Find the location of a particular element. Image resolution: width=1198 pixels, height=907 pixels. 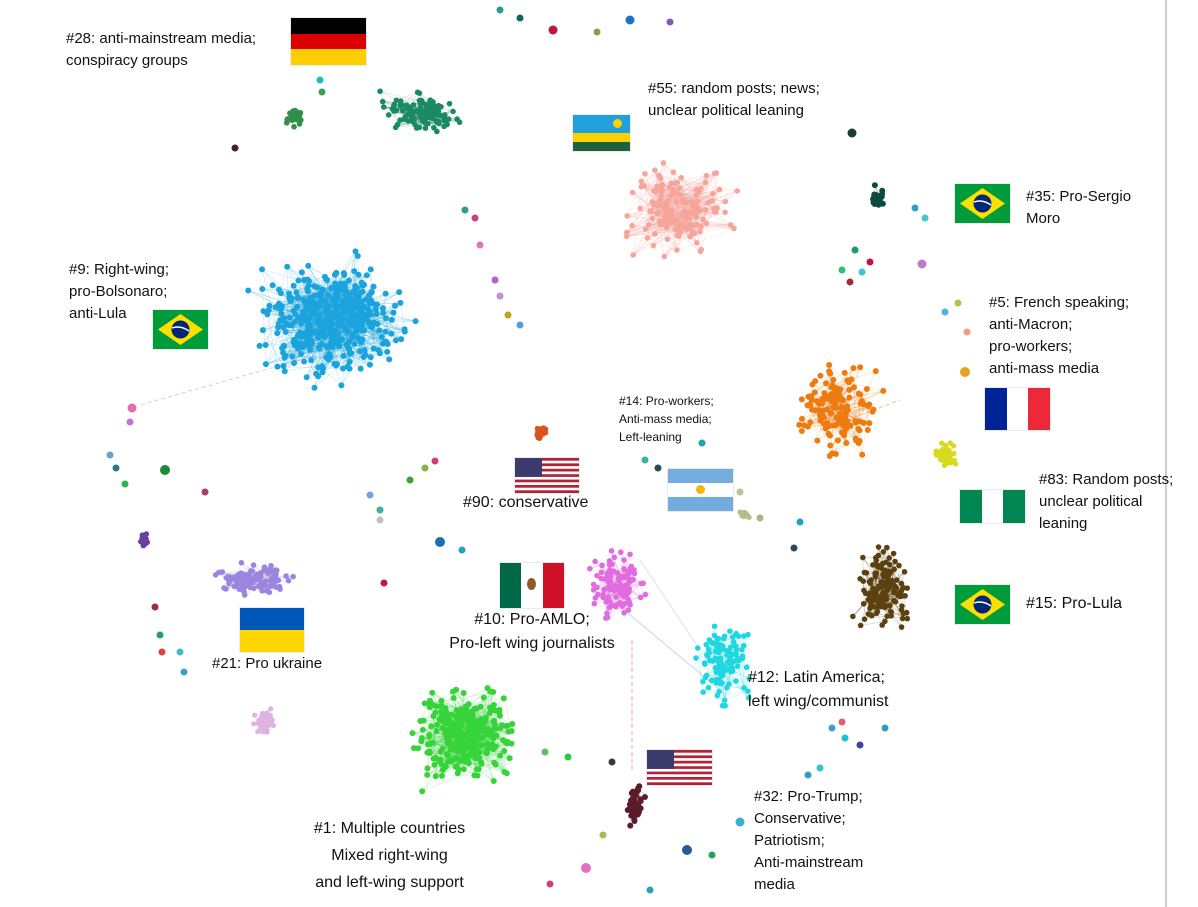

cluster-35-nodes is located at coordinates (878, 195).